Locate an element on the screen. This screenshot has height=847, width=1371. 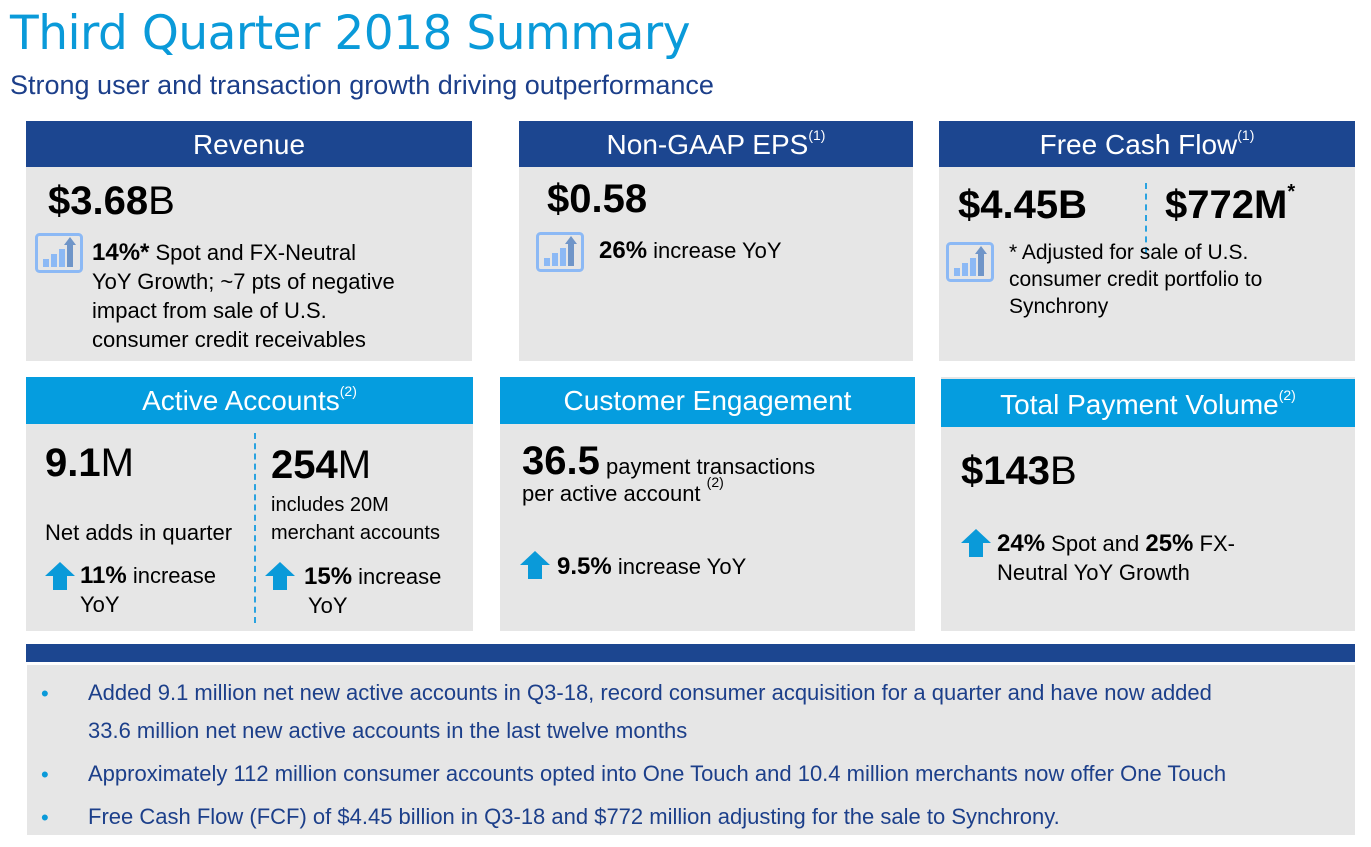
active-accounts-title: Active Accounts is located at coordinates (241, 400).